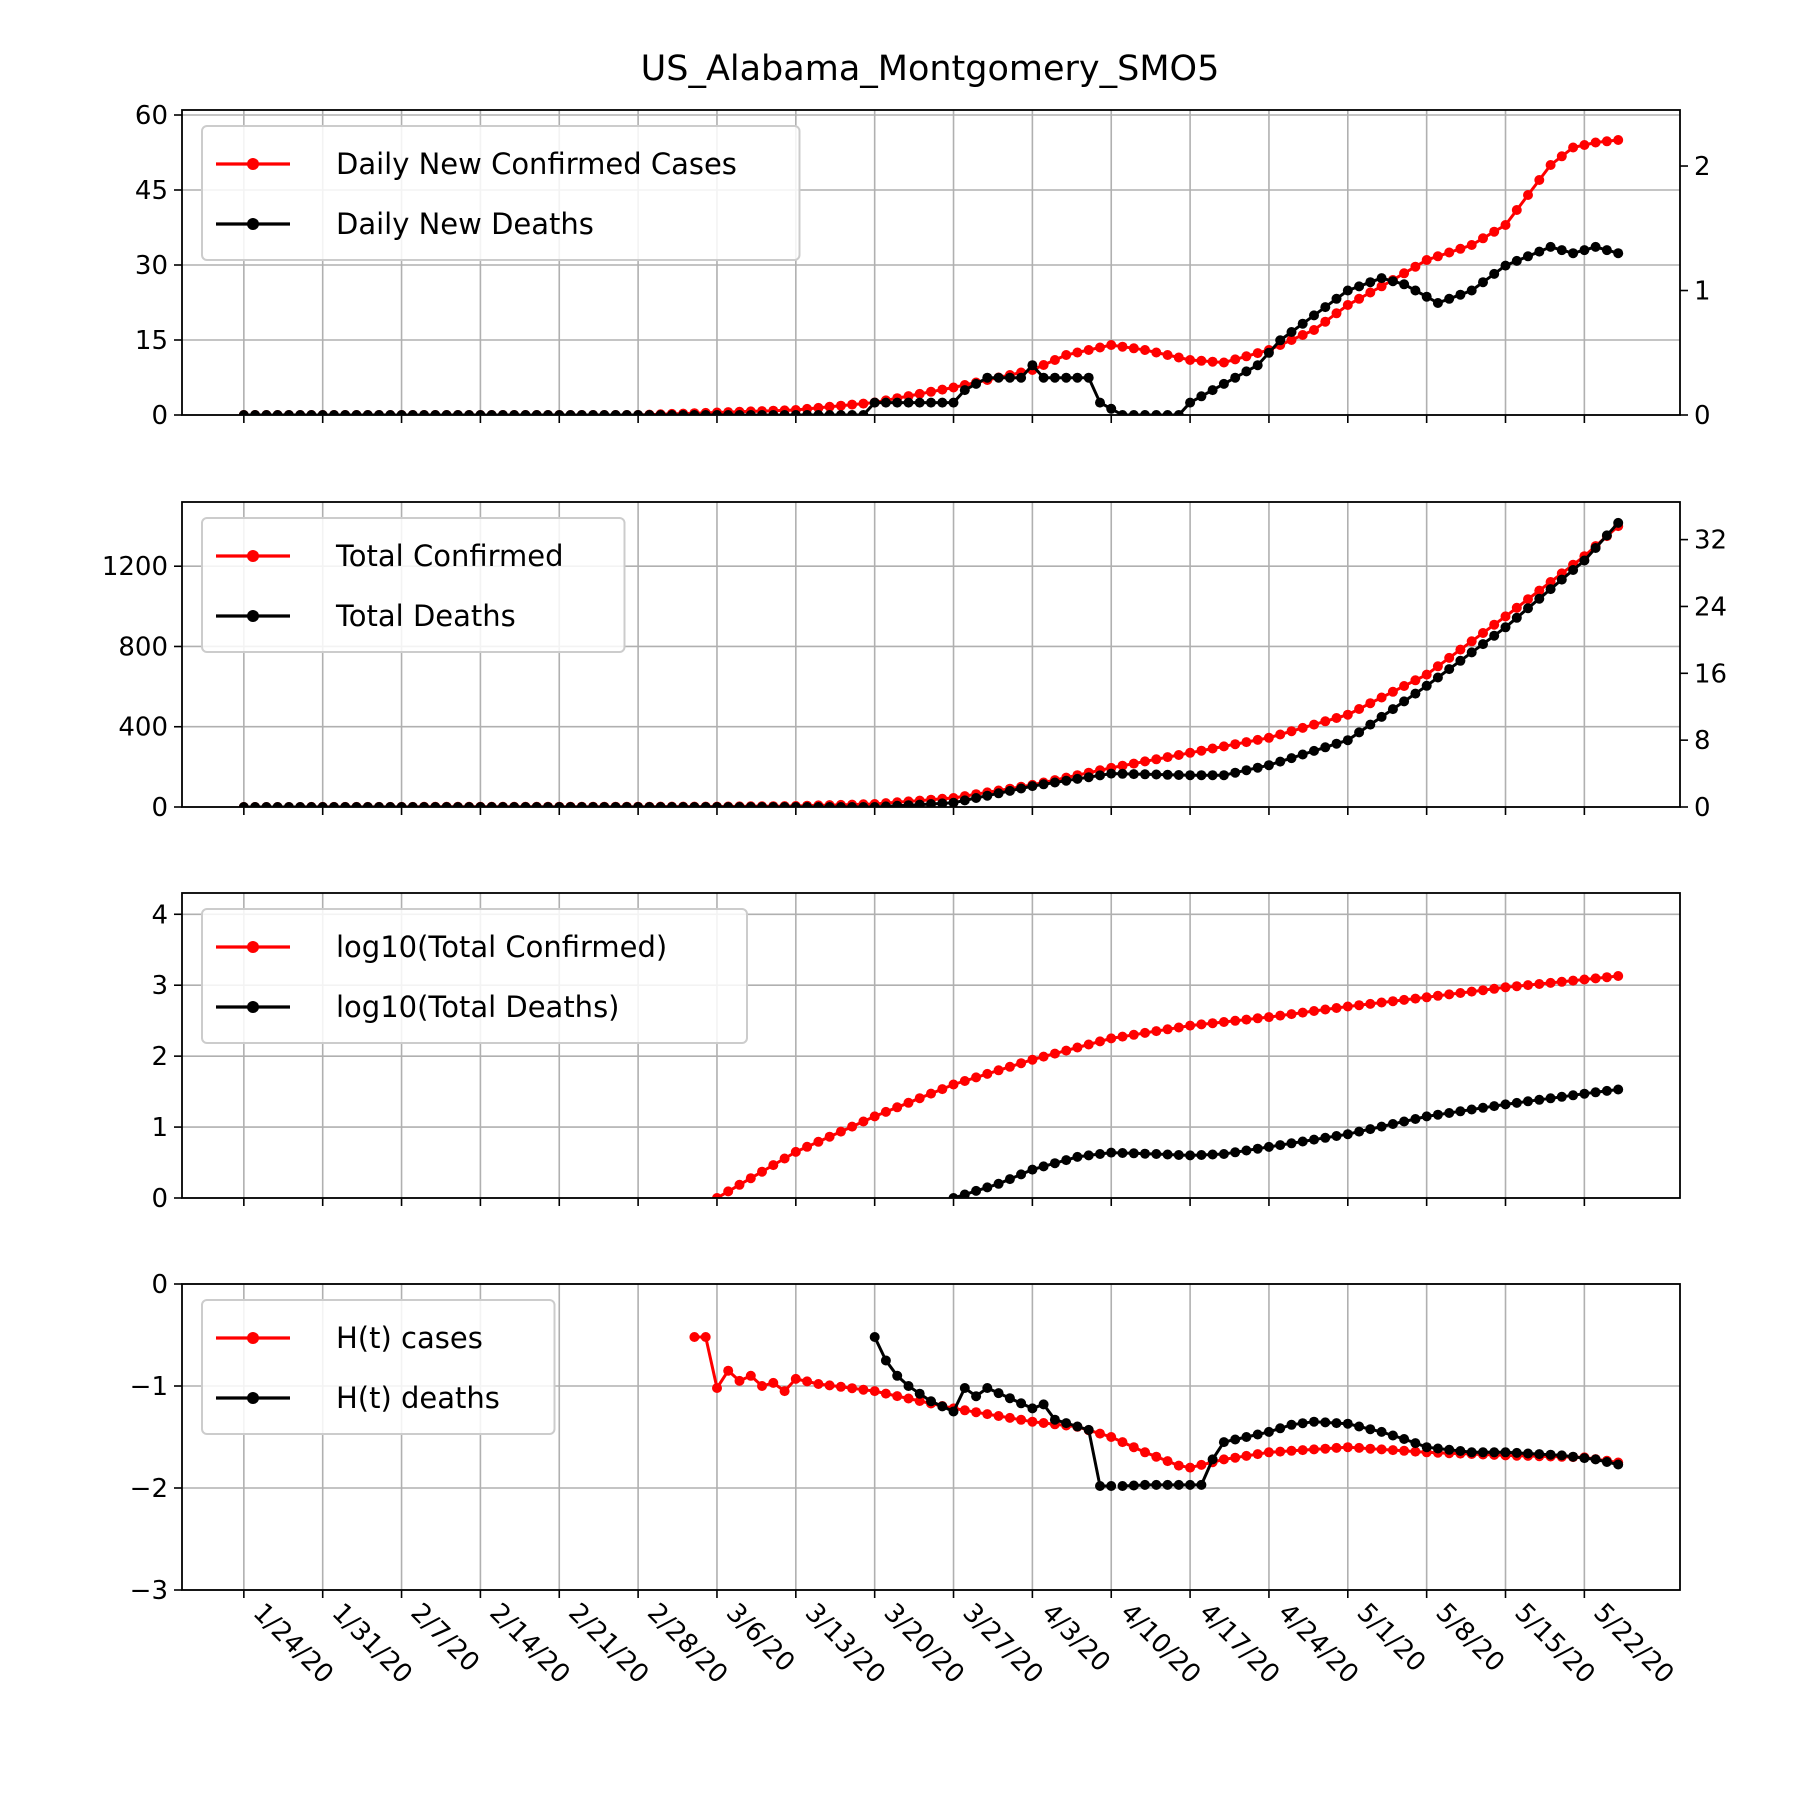 This screenshot has width=1800, height=1800. What do you see at coordinates (1702, 808) in the screenshot?
I see `y2-tick-label: 0` at bounding box center [1702, 808].